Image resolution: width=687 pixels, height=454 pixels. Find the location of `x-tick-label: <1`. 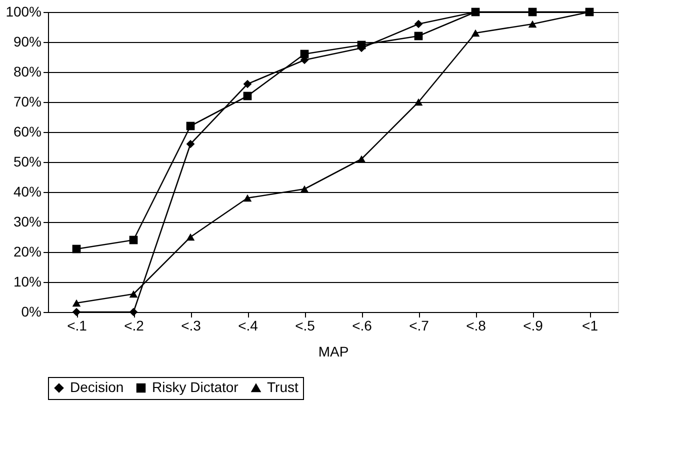

x-tick-label: <1 is located at coordinates (590, 326).